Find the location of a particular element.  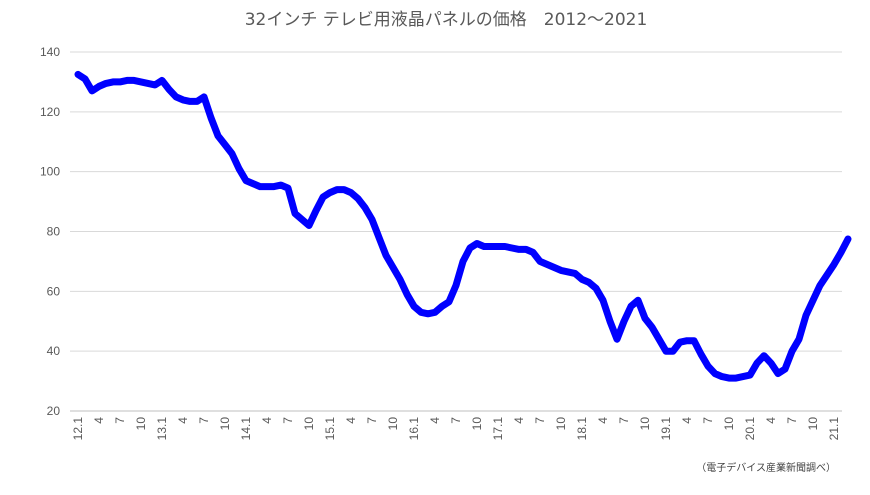

x-tick-label: 16.1 is located at coordinates (414, 429).